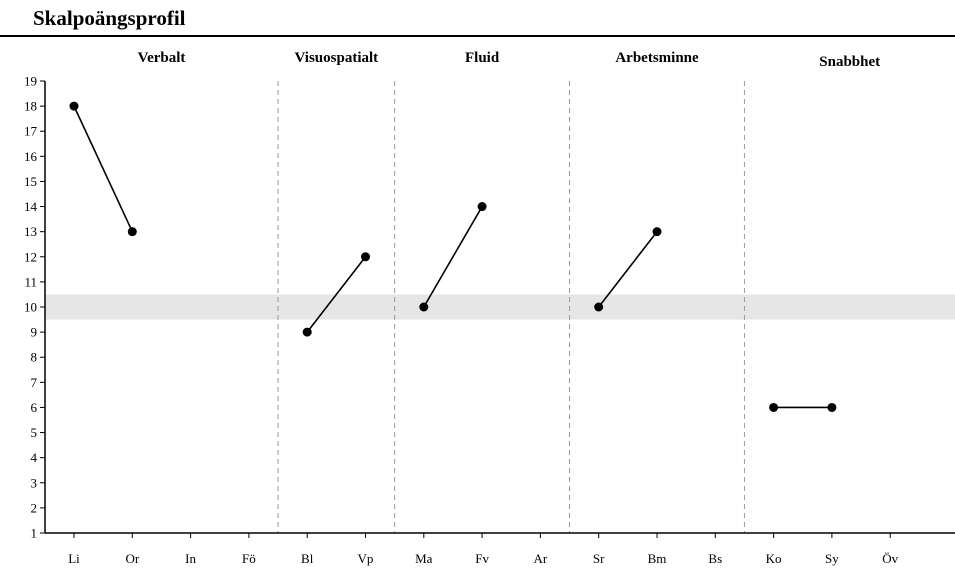 Image resolution: width=955 pixels, height=575 pixels. I want to click on y-tick-label: 11, so click(30, 281).